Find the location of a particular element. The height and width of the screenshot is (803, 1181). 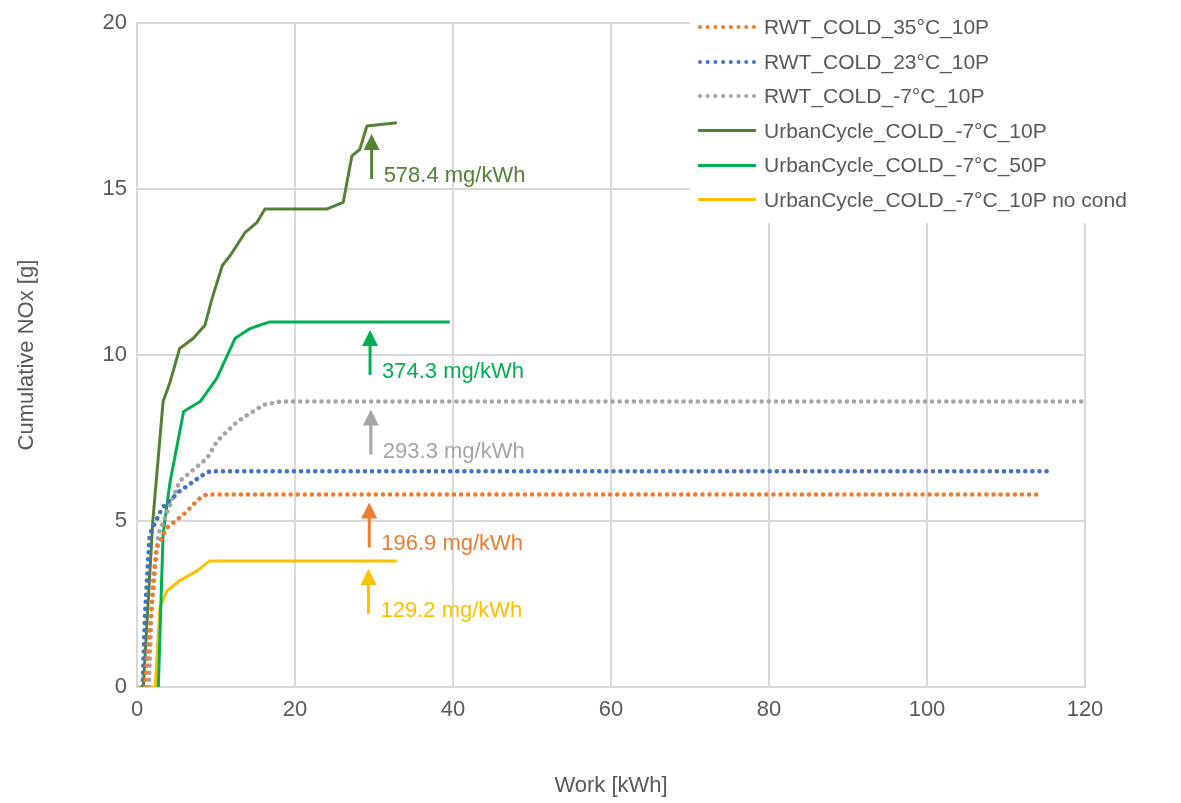

x-tick-label: 0 is located at coordinates (137, 709).